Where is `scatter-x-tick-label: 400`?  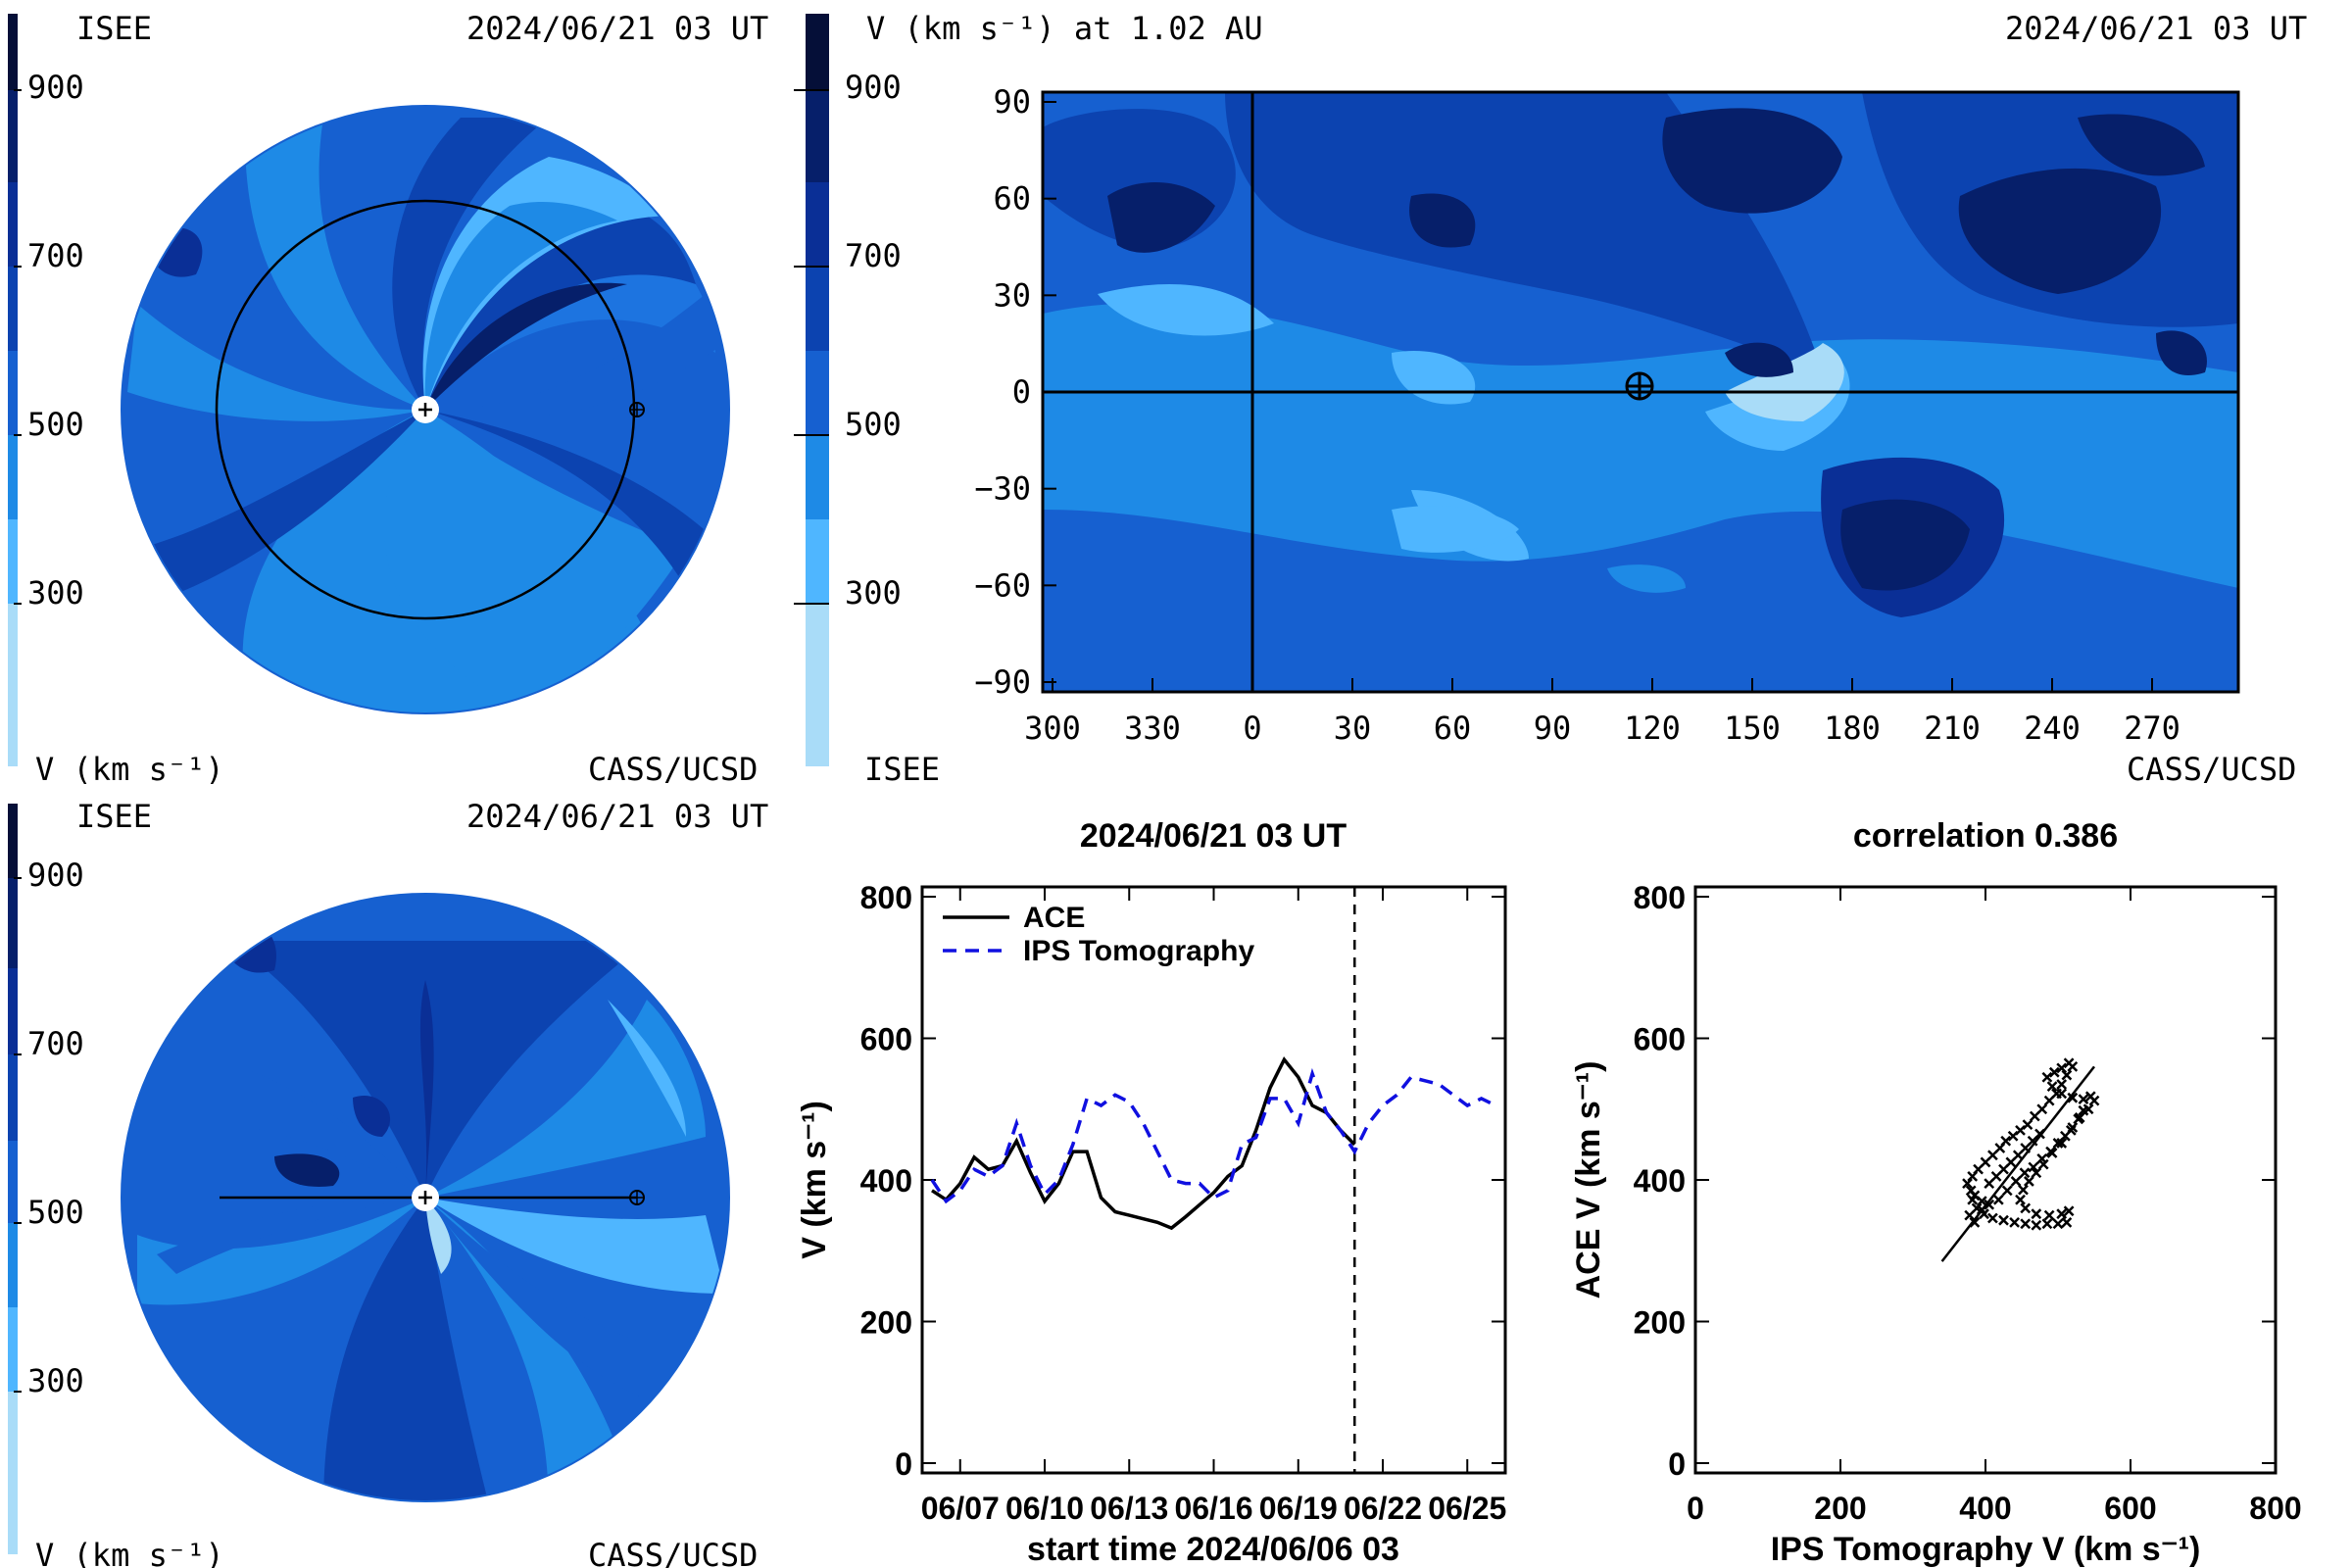
scatter-x-tick-label: 400 is located at coordinates (1985, 1508).